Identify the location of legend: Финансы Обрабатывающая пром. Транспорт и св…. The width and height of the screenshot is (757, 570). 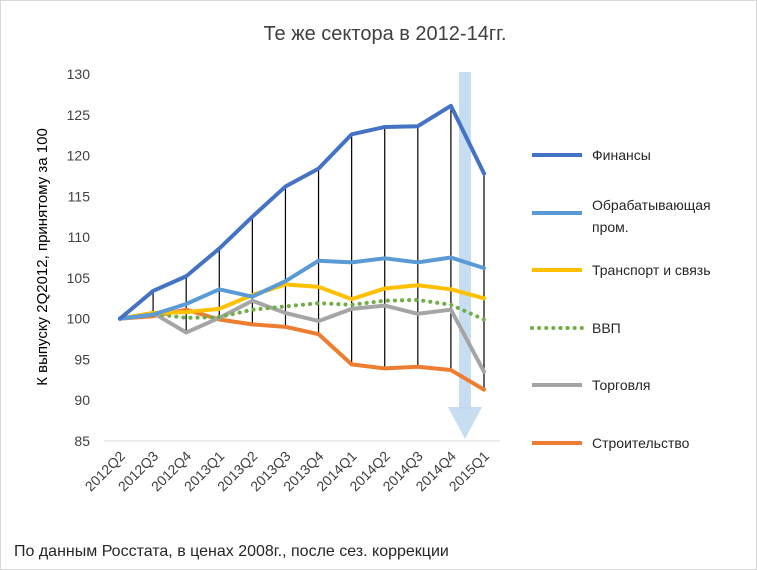
(620, 299).